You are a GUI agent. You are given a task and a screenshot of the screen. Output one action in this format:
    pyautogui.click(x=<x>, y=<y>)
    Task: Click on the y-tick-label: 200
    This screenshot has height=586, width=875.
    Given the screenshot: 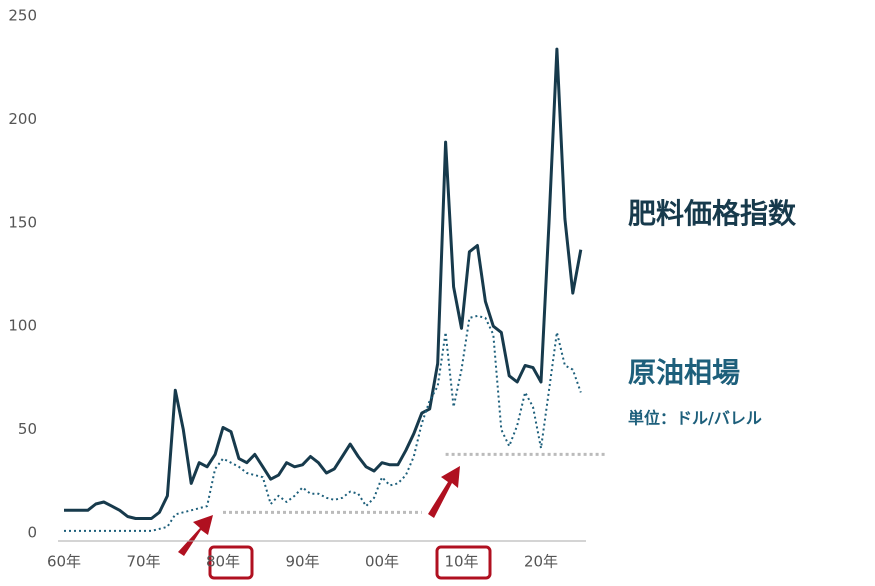 What is the action you would take?
    pyautogui.click(x=22, y=119)
    